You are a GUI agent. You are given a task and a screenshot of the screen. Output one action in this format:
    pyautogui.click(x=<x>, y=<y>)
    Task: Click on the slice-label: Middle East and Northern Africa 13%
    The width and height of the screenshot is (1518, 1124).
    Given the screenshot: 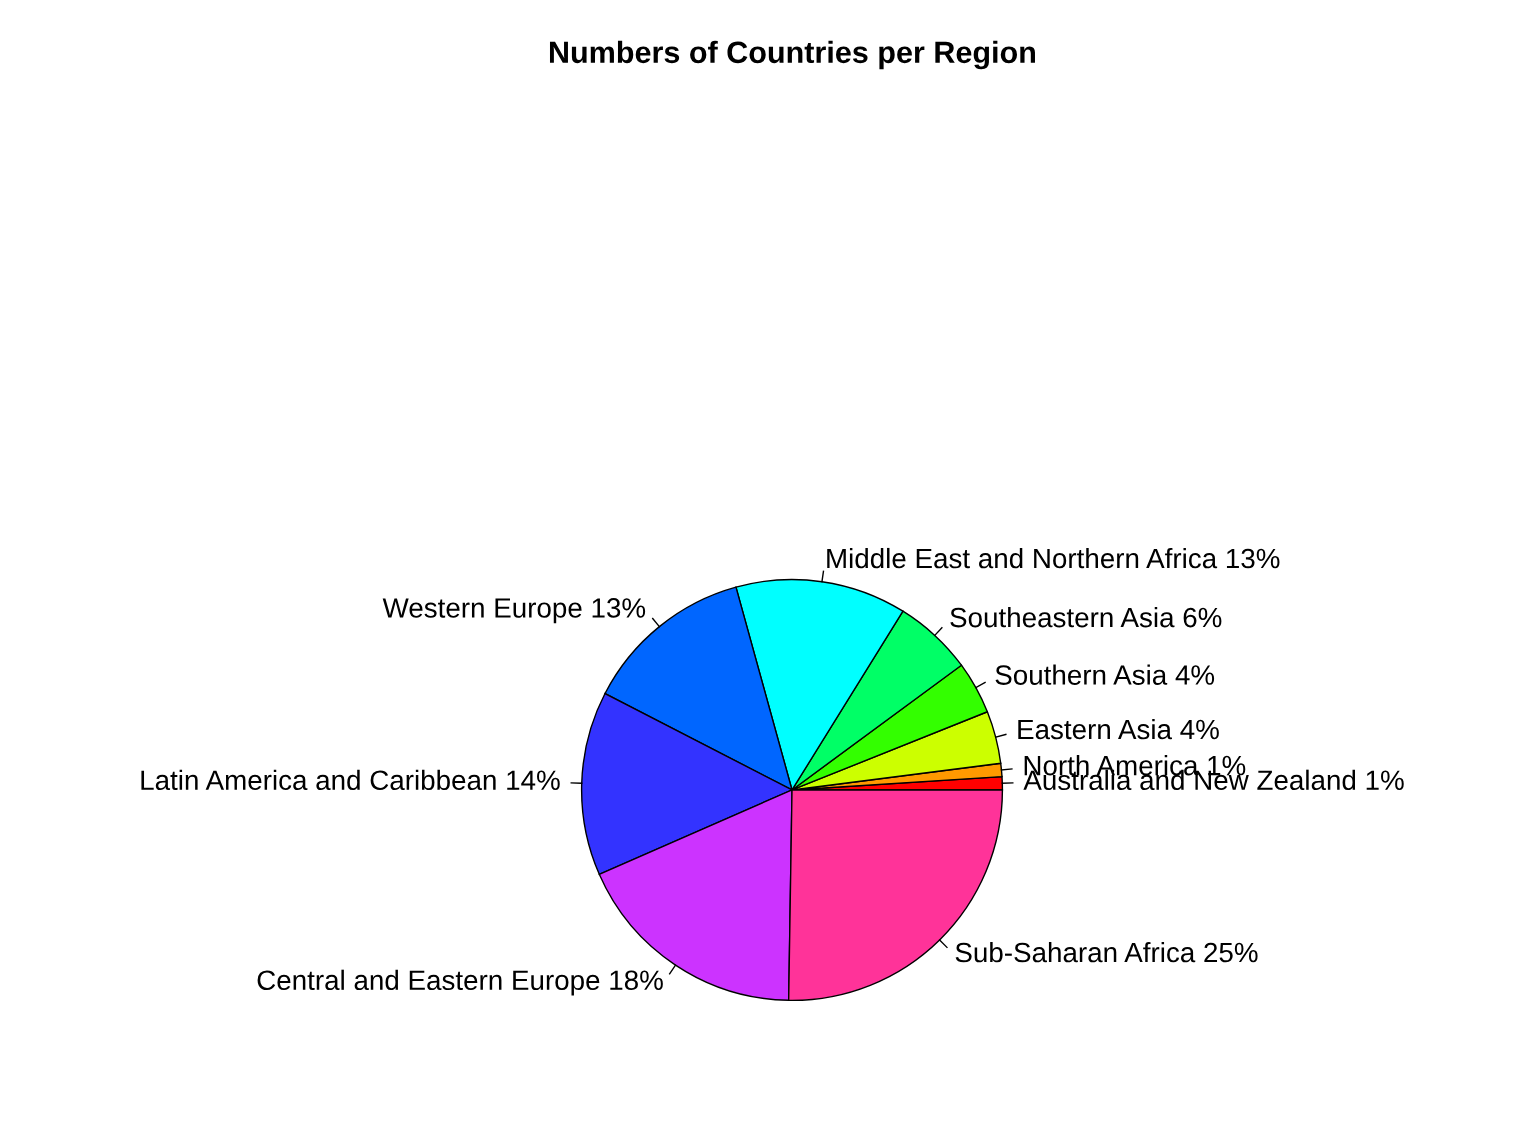 What is the action you would take?
    pyautogui.click(x=1053, y=558)
    